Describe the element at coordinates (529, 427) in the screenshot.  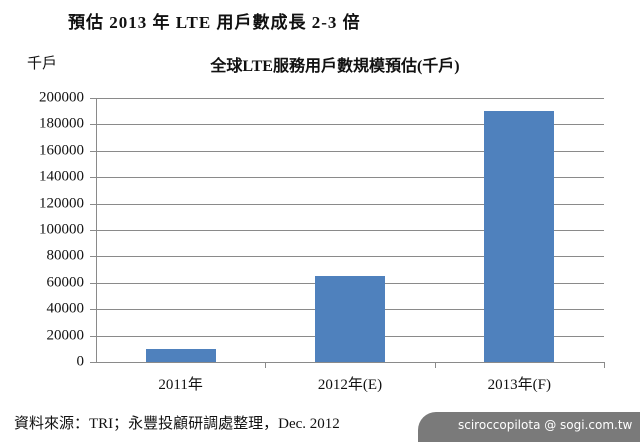
I see `watermark: sciroccopilota @ sogi.com.tw` at that location.